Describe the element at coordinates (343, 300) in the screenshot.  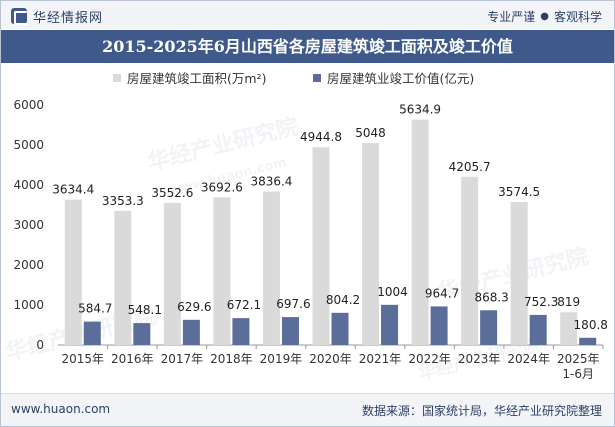
I see `data-label-value: 804.2` at that location.